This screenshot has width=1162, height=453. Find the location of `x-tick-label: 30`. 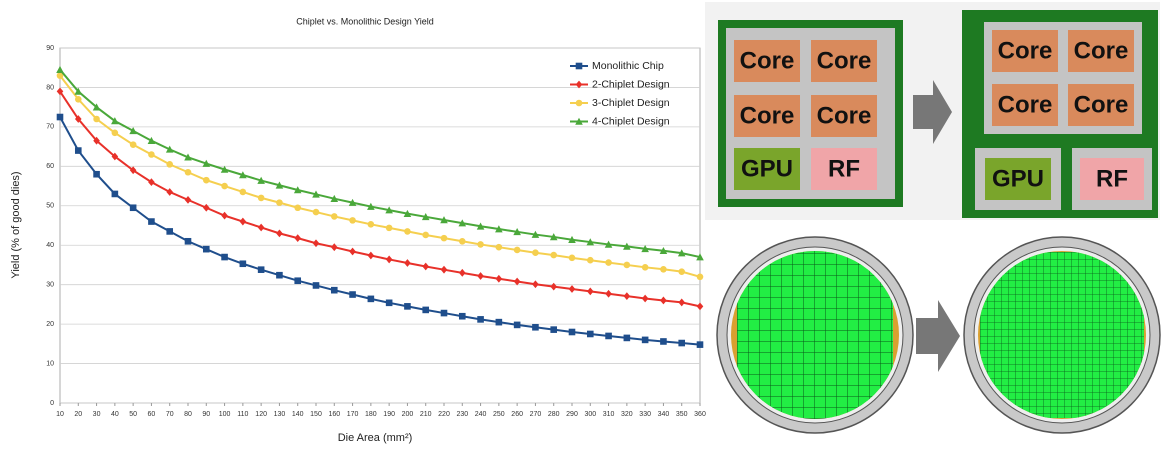

x-tick-label: 30 is located at coordinates (97, 414).